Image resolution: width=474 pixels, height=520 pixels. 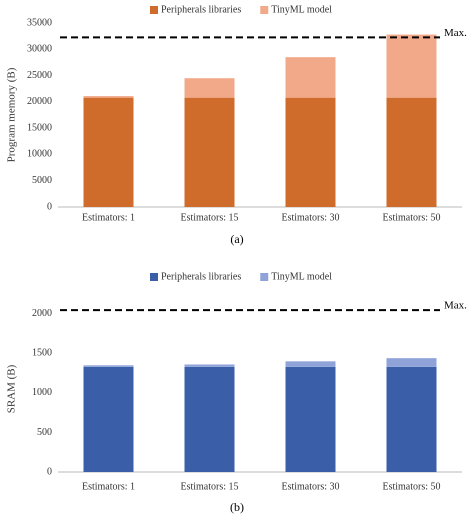 What do you see at coordinates (42, 392) in the screenshot?
I see `y-tick-label: 1000` at bounding box center [42, 392].